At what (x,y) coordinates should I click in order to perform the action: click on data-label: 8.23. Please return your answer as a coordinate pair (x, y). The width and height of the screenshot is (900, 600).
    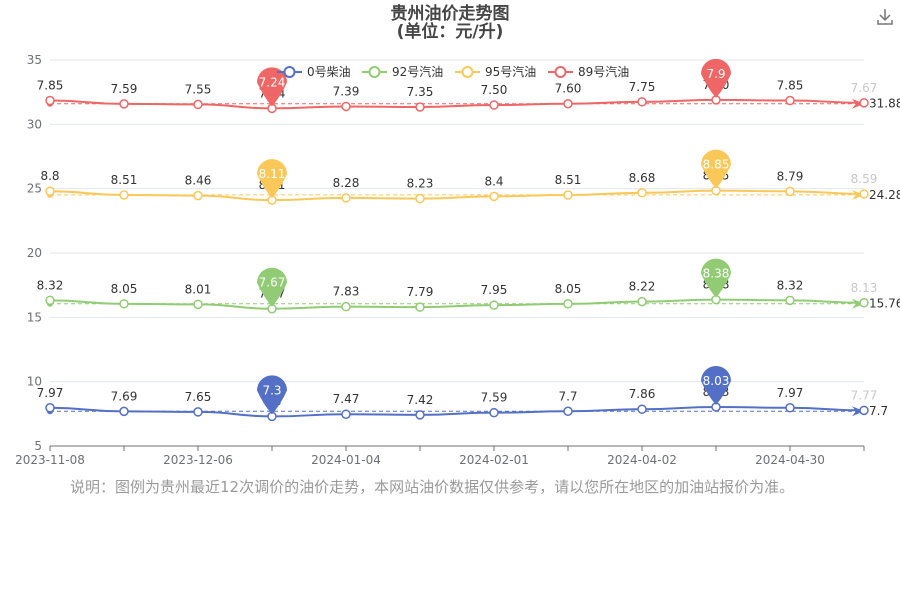
    Looking at the image, I should click on (420, 184).